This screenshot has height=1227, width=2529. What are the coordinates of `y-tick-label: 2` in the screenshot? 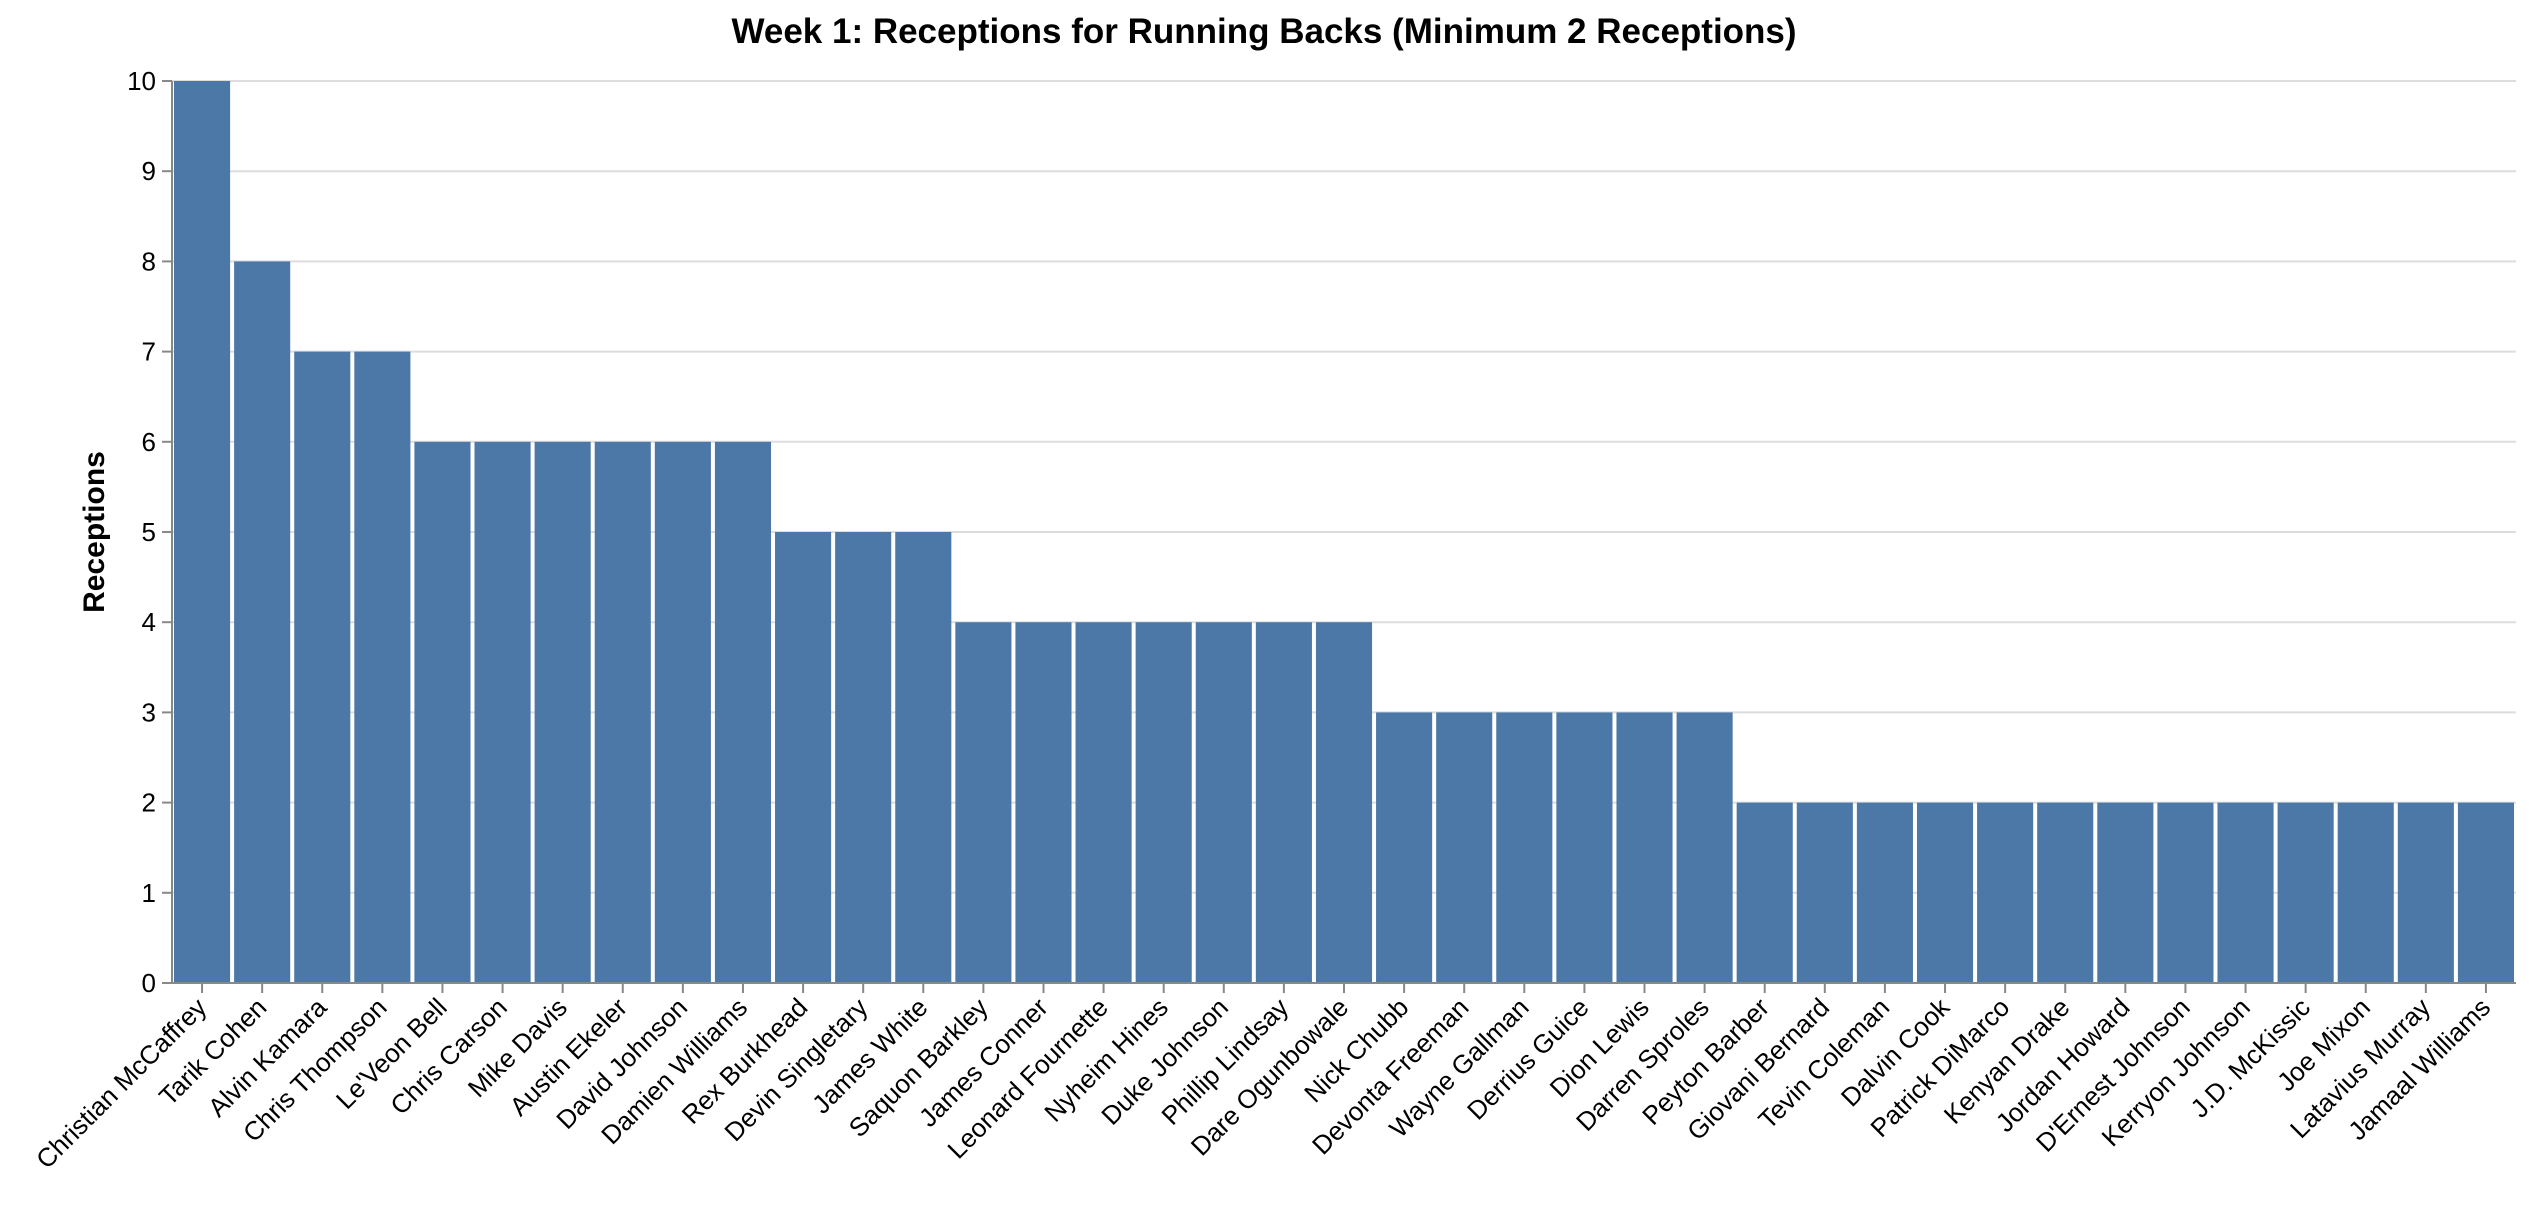 It's located at (149, 803).